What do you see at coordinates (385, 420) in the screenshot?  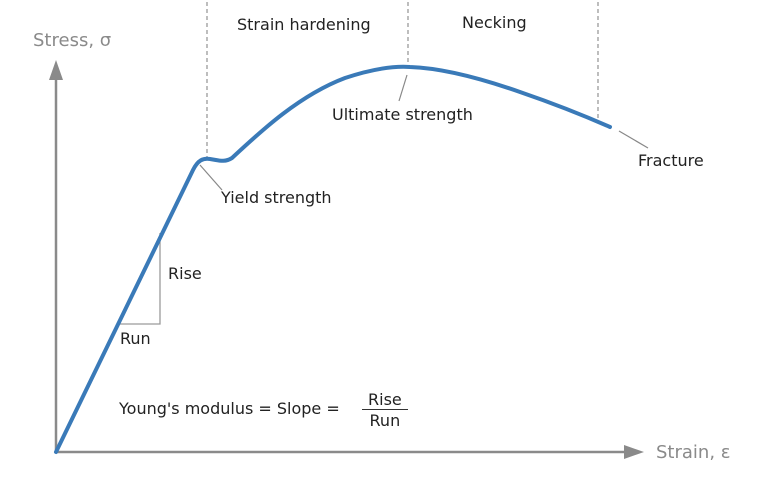 I see `fraction-denominator: Run` at bounding box center [385, 420].